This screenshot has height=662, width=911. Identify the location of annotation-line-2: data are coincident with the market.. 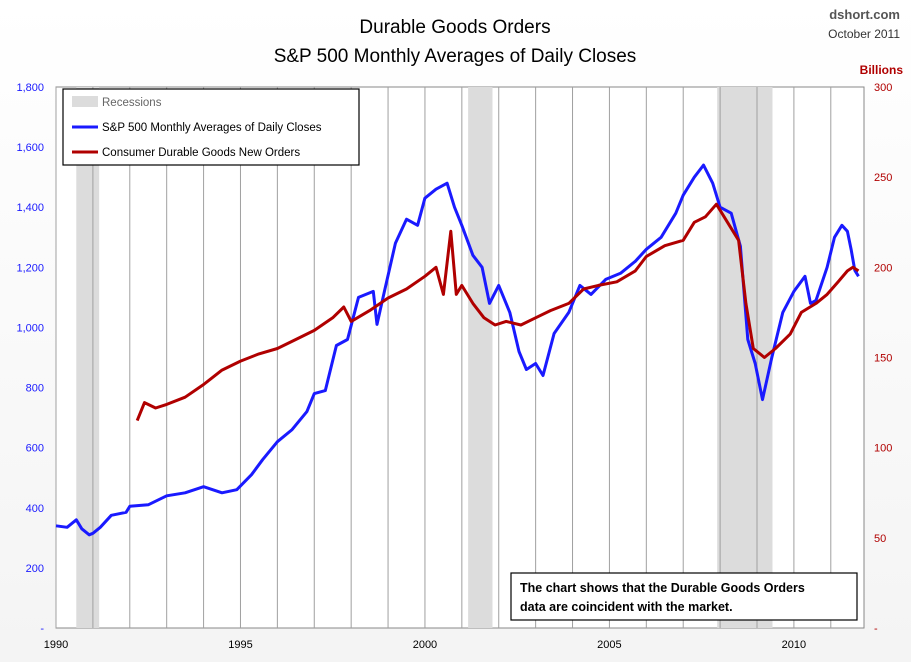
(626, 607).